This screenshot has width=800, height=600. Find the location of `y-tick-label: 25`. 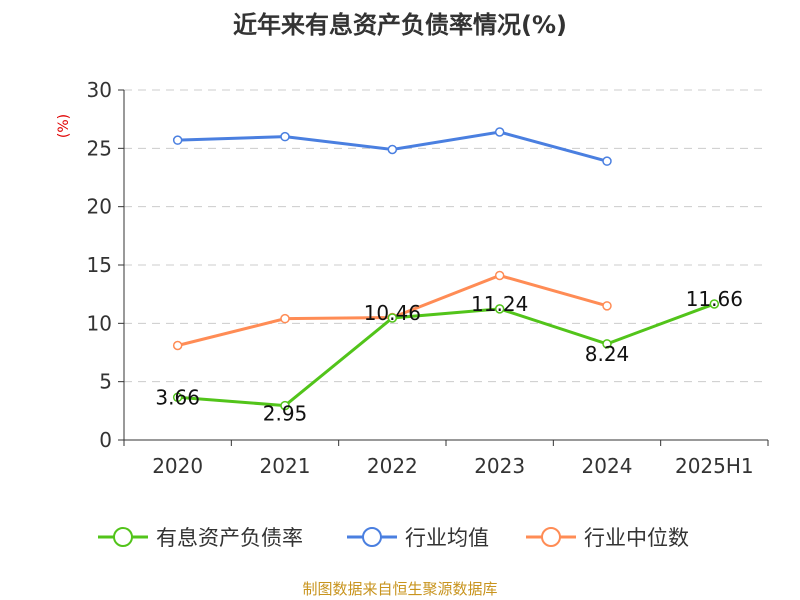

y-tick-label: 25 is located at coordinates (99, 148).